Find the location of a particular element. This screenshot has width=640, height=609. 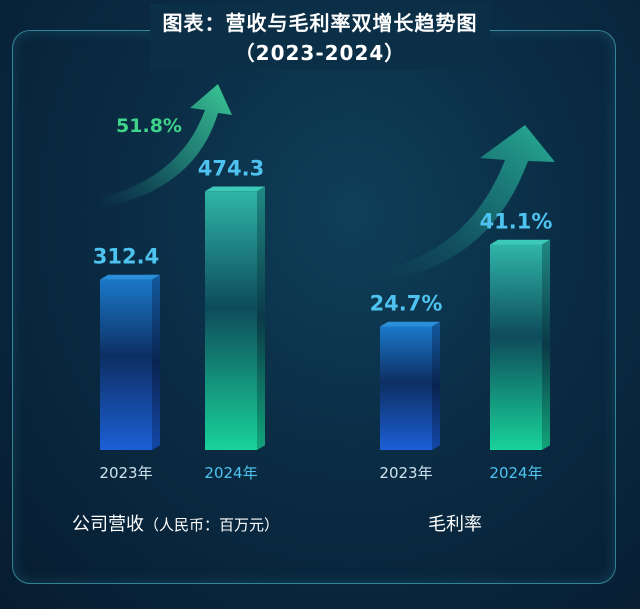

category-name: 毛利率 is located at coordinates (455, 524).